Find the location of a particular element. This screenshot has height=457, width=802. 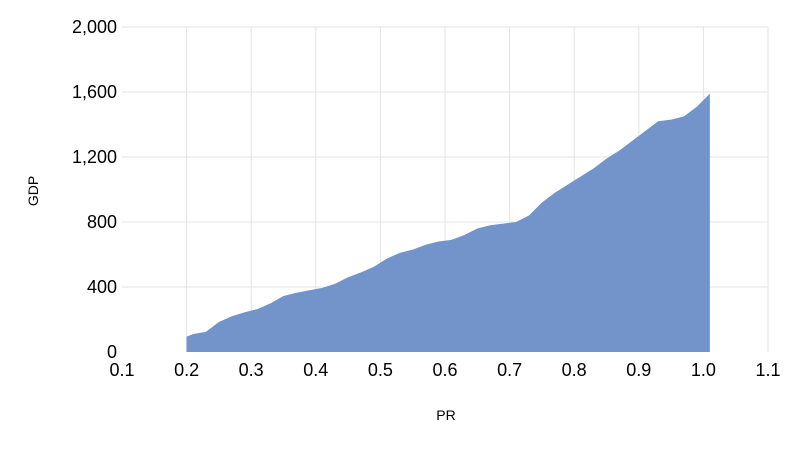

x-tick-label: 0.4 is located at coordinates (315, 370).